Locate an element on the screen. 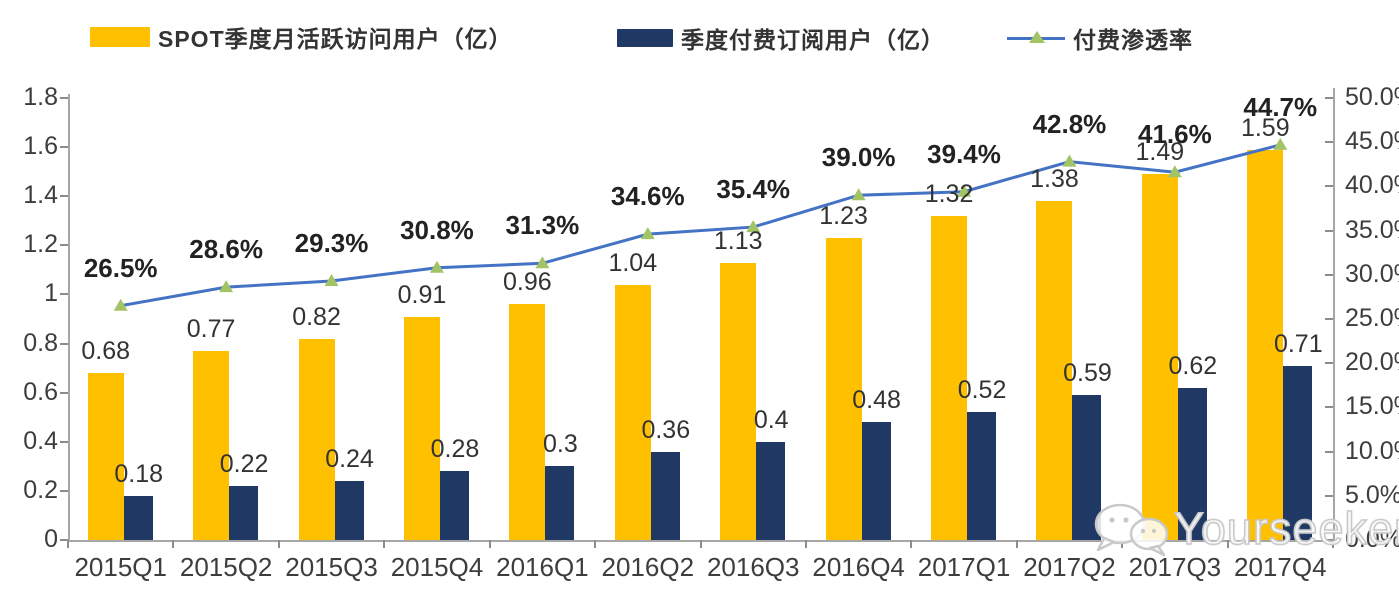 This screenshot has height=596, width=1399. legend-label-mau: SPOT季度月活跃访问用户（亿） is located at coordinates (335, 39).